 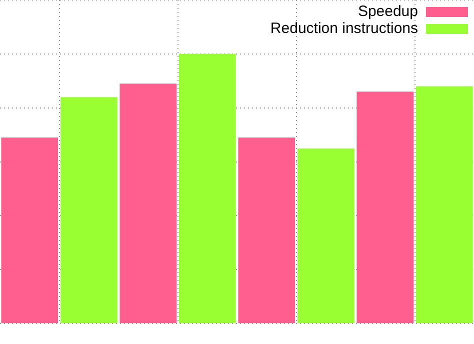 What do you see at coordinates (344, 29) in the screenshot?
I see `legend-label: Reduction instructions` at bounding box center [344, 29].